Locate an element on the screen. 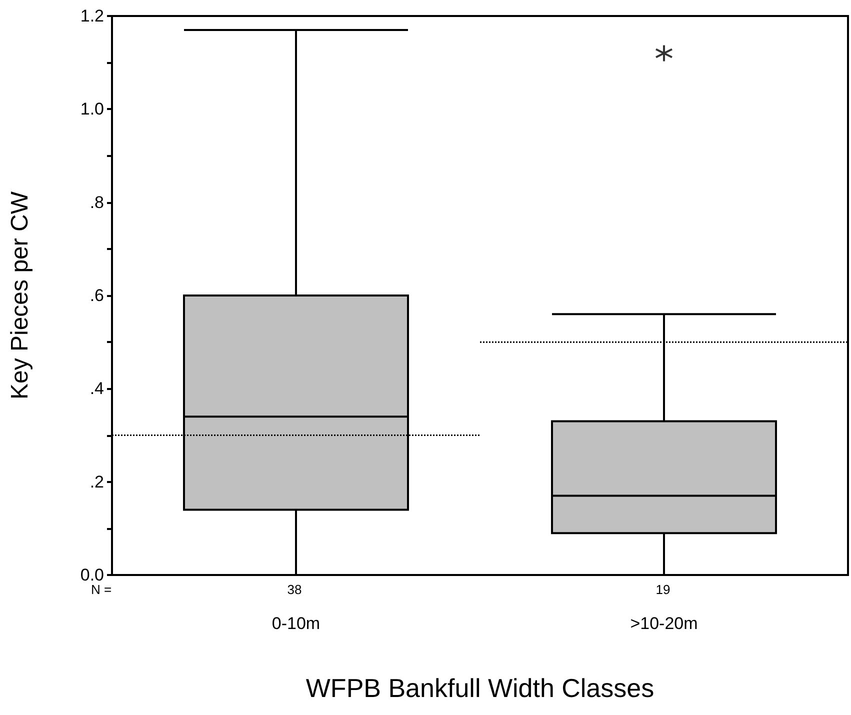 The width and height of the screenshot is (851, 715). y-tick-label: 1.2 is located at coordinates (92, 16).